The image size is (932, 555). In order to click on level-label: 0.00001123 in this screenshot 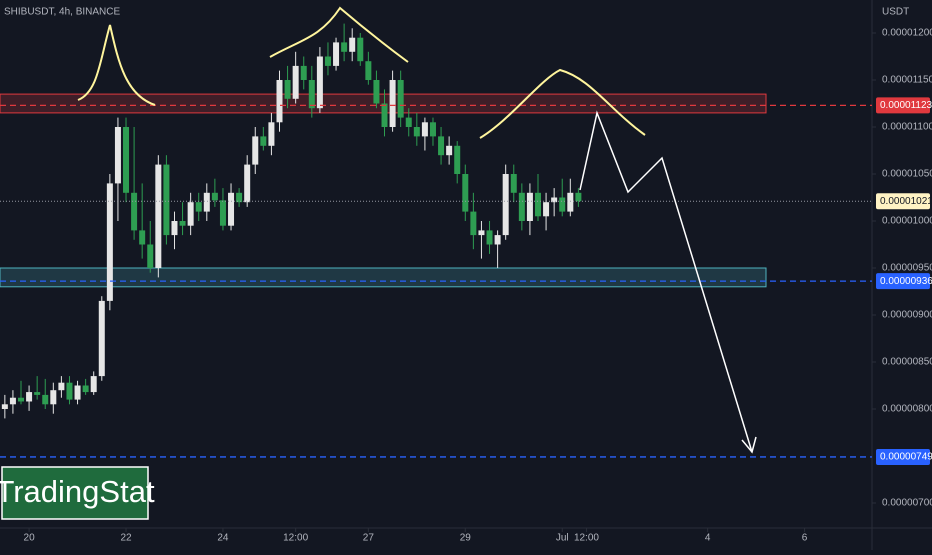, I will do `click(906, 105)`.